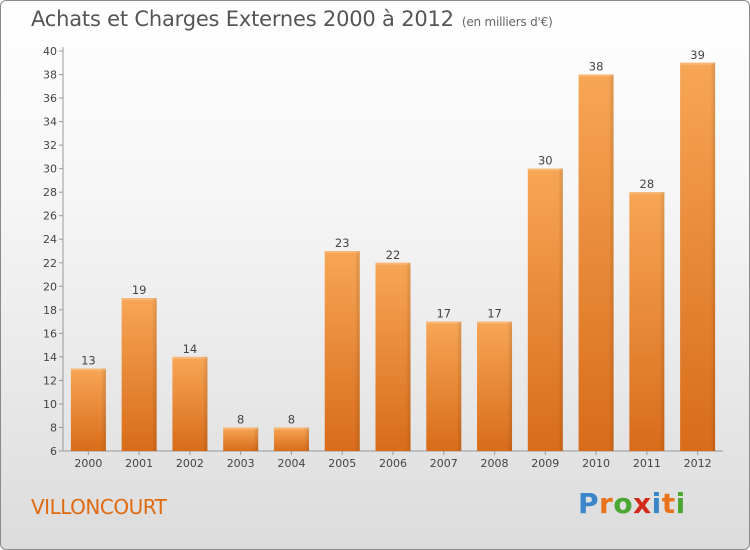 Image resolution: width=750 pixels, height=550 pixels. What do you see at coordinates (50, 98) in the screenshot?
I see `y-tick-label: 36` at bounding box center [50, 98].